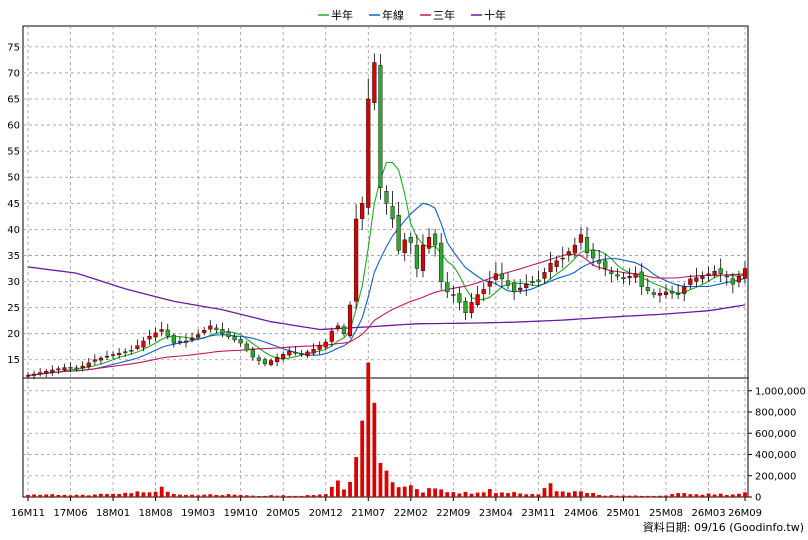  I want to click on ten-year-line, so click(386, 298).